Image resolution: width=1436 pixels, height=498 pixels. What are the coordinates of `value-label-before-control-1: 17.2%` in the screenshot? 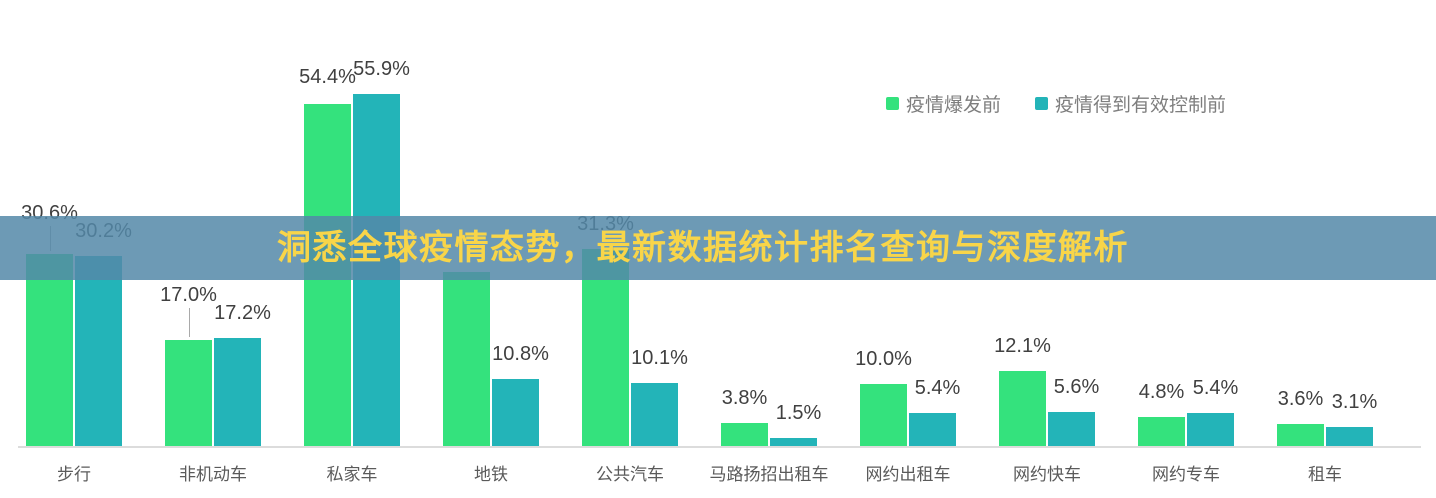 It's located at (242, 313).